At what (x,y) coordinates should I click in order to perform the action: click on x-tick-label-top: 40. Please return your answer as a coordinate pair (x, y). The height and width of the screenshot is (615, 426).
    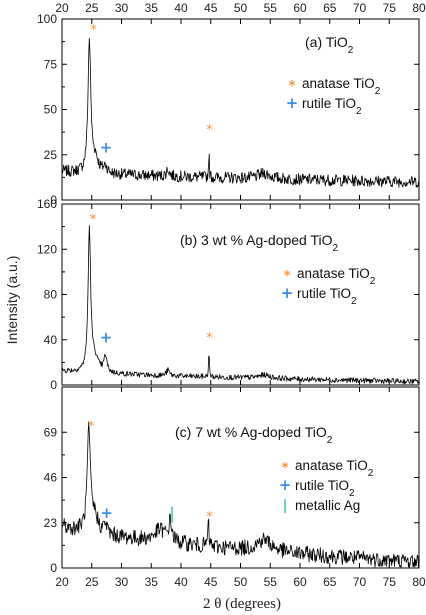
    Looking at the image, I should click on (181, 8).